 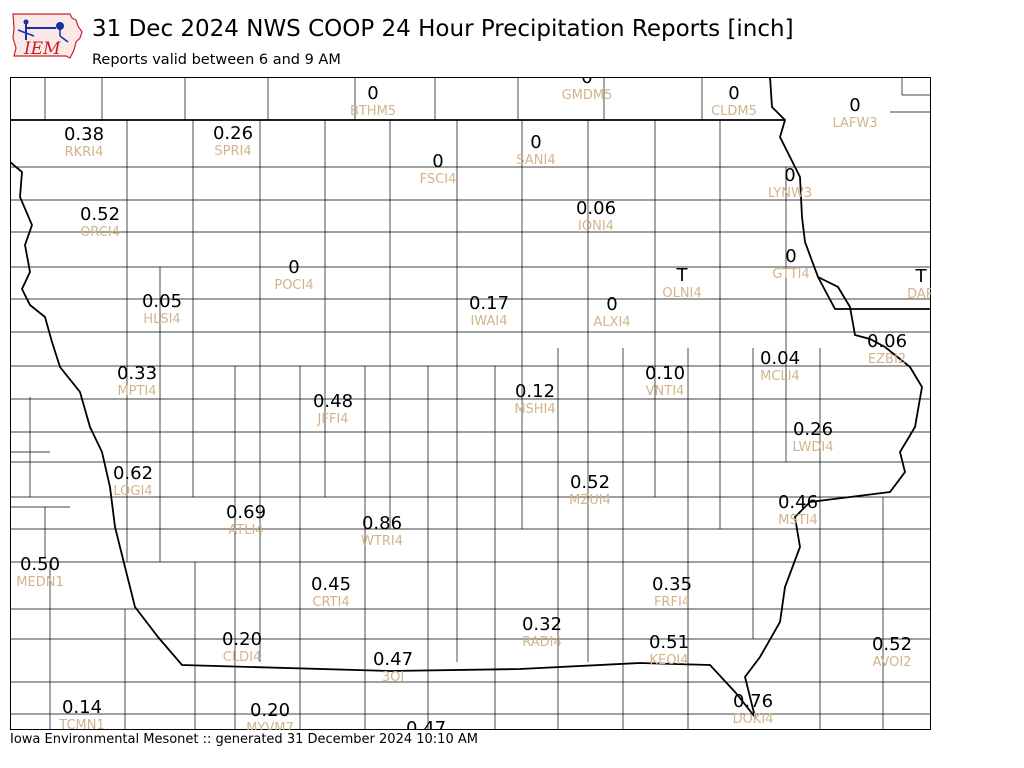 What do you see at coordinates (382, 541) in the screenshot?
I see `station-id: WTRI4` at bounding box center [382, 541].